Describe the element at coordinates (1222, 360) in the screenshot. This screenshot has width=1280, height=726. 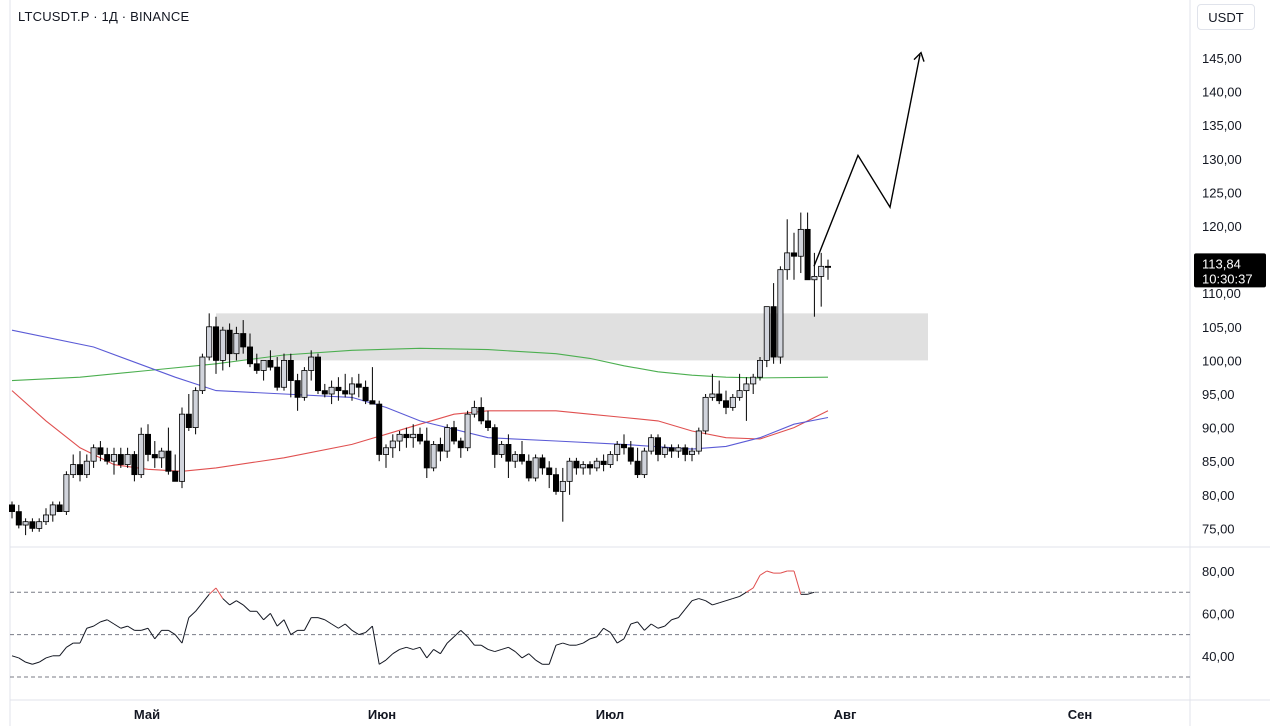
I see `price-tick-label: 100,00` at that location.